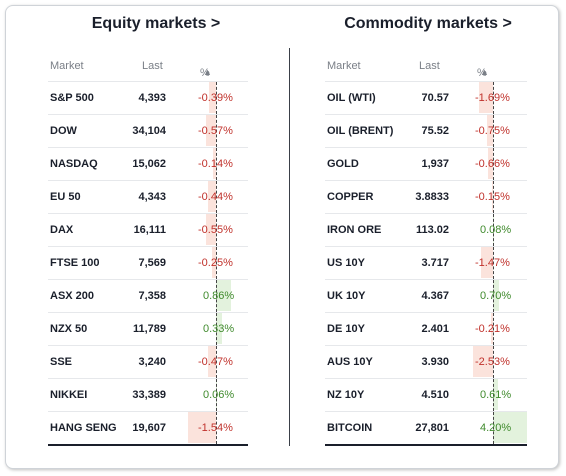 The height and width of the screenshot is (476, 566). I want to click on percent-change: -1.47%, so click(492, 263).